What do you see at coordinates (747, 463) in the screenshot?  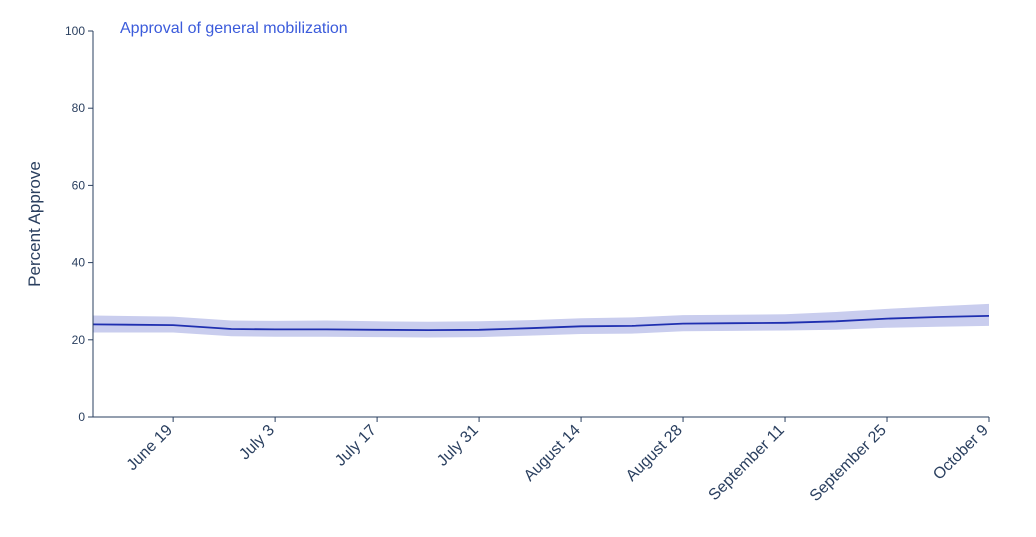 I see `x-tick-label: September 11` at bounding box center [747, 463].